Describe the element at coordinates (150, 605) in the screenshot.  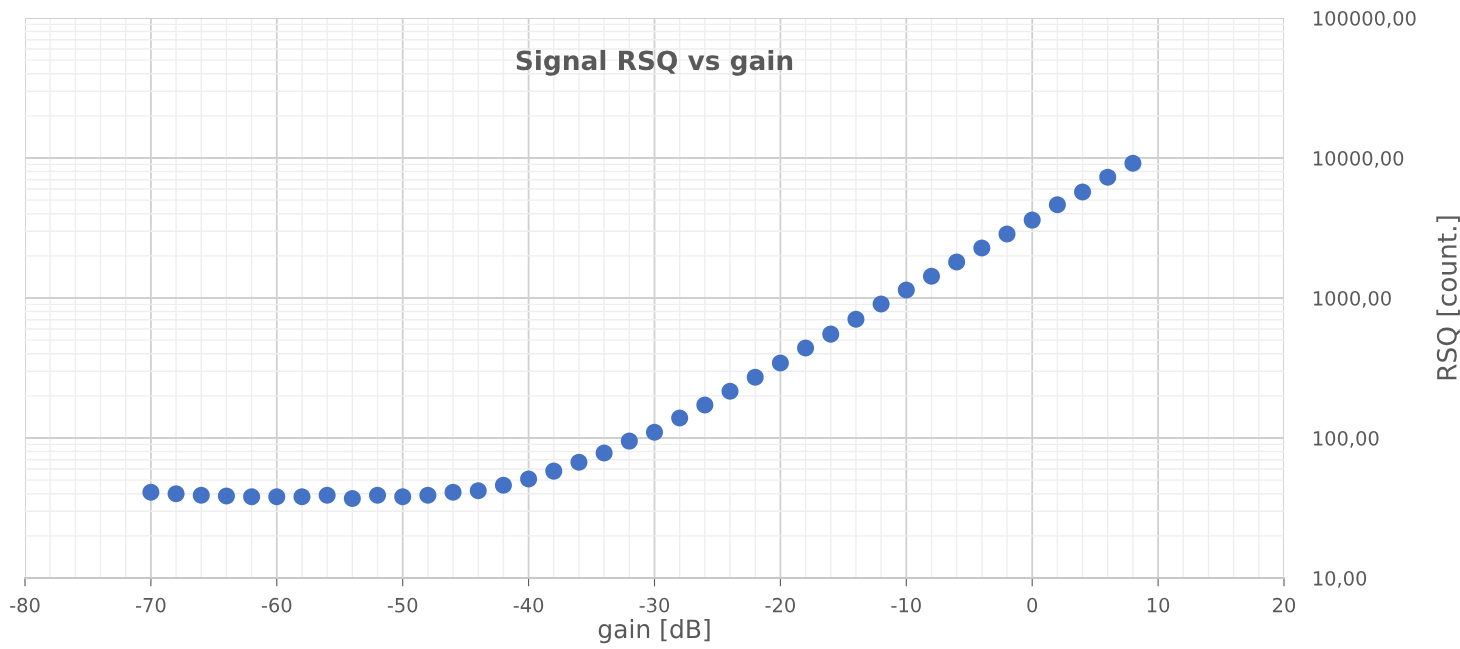
I see `x-tick-label: -70` at that location.